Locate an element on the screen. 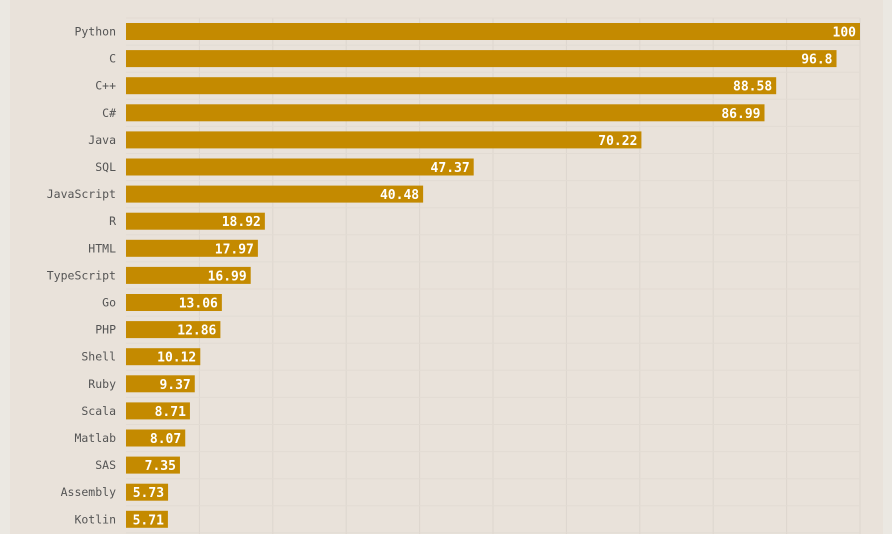  category-label: Python is located at coordinates (95, 32).